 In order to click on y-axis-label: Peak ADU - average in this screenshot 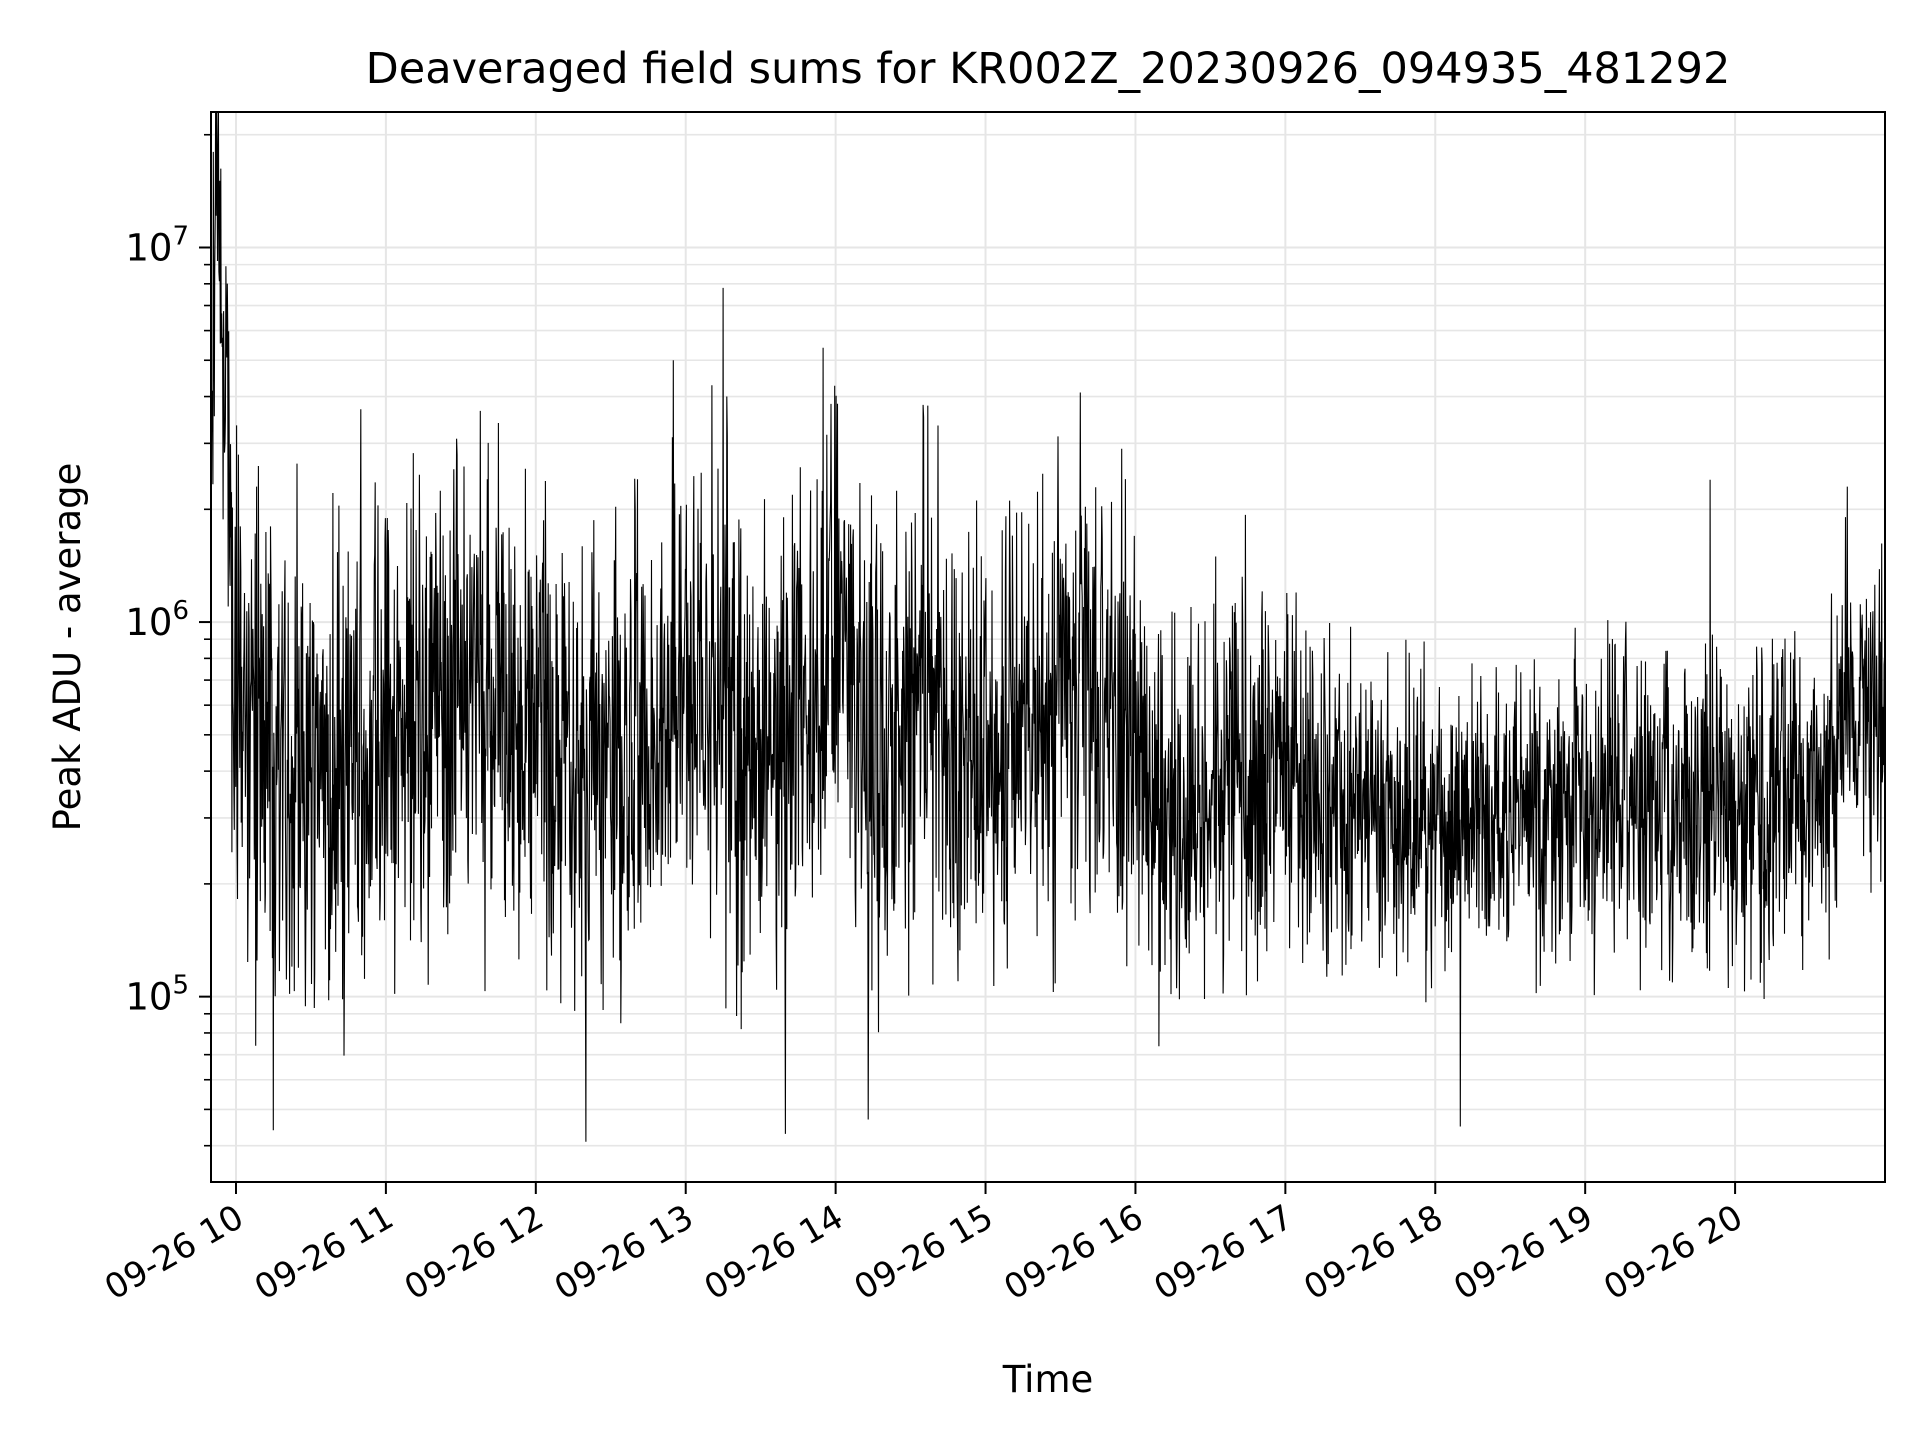, I will do `click(67, 647)`.